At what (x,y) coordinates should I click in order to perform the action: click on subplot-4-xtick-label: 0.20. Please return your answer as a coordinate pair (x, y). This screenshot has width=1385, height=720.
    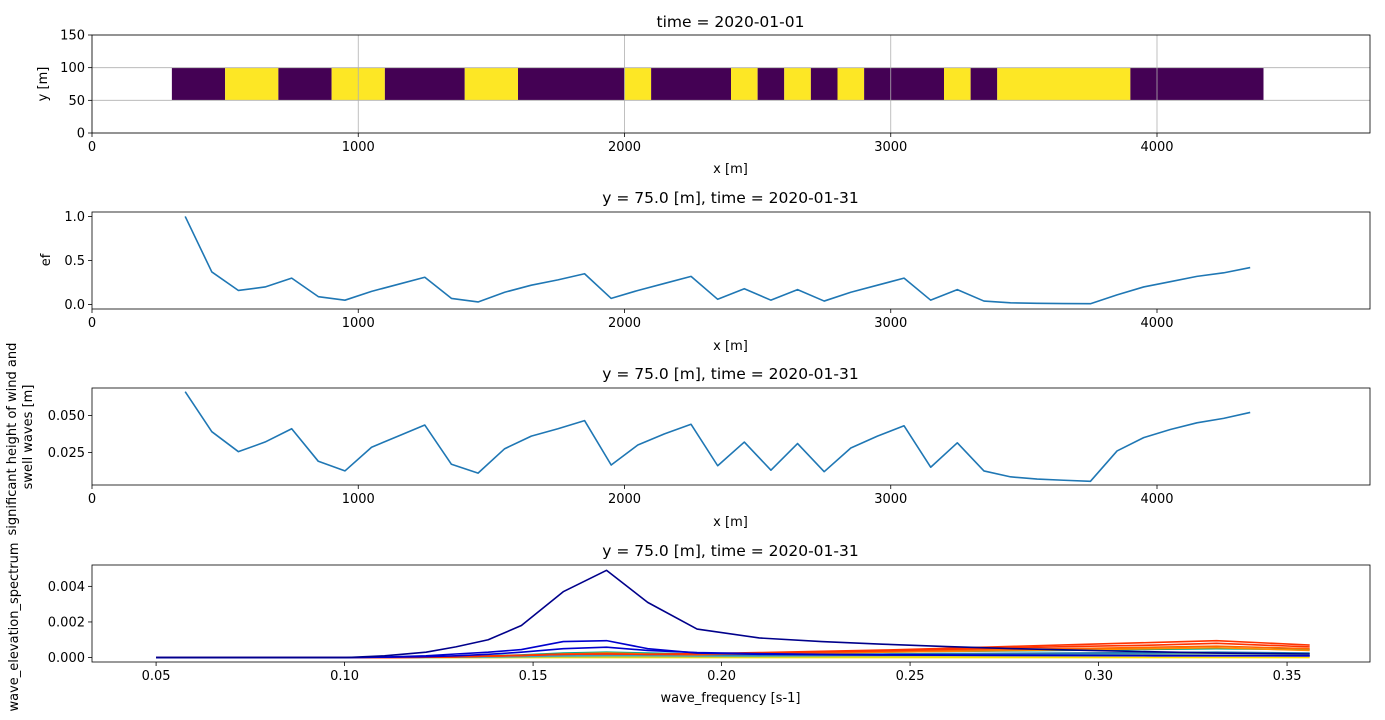
    Looking at the image, I should click on (721, 676).